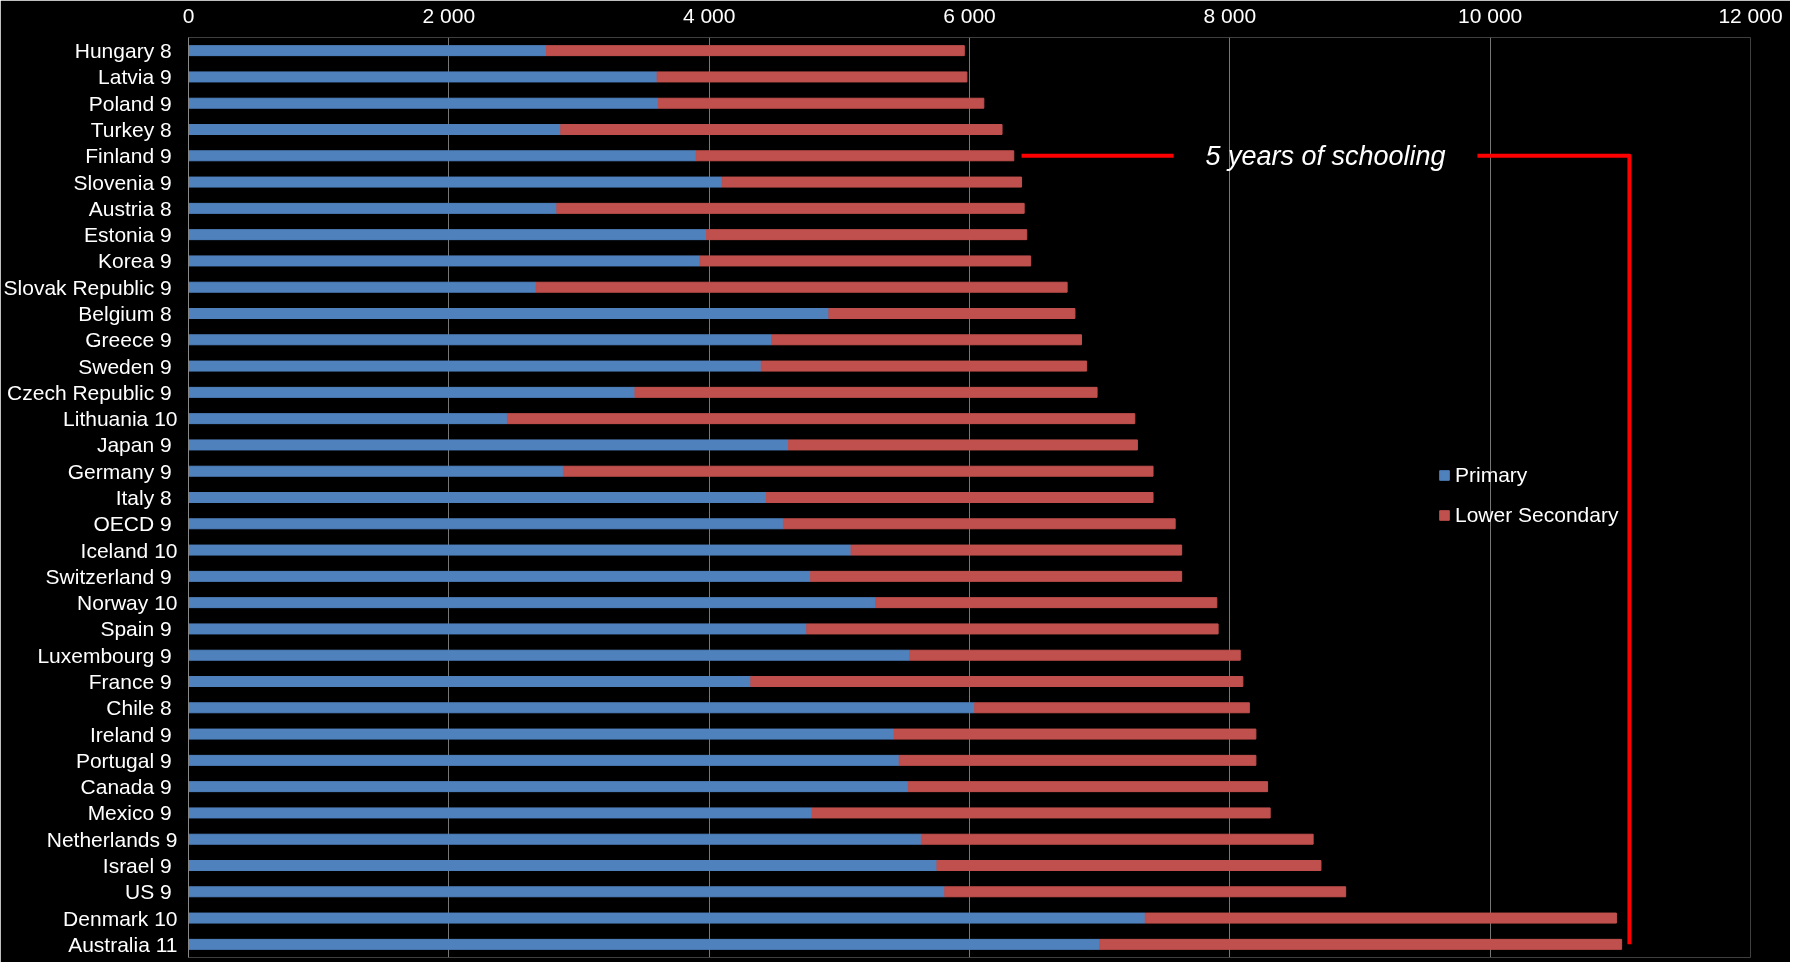 This screenshot has width=1798, height=970. Describe the element at coordinates (1537, 515) in the screenshot. I see `legend-label: Lower Secondary` at that location.